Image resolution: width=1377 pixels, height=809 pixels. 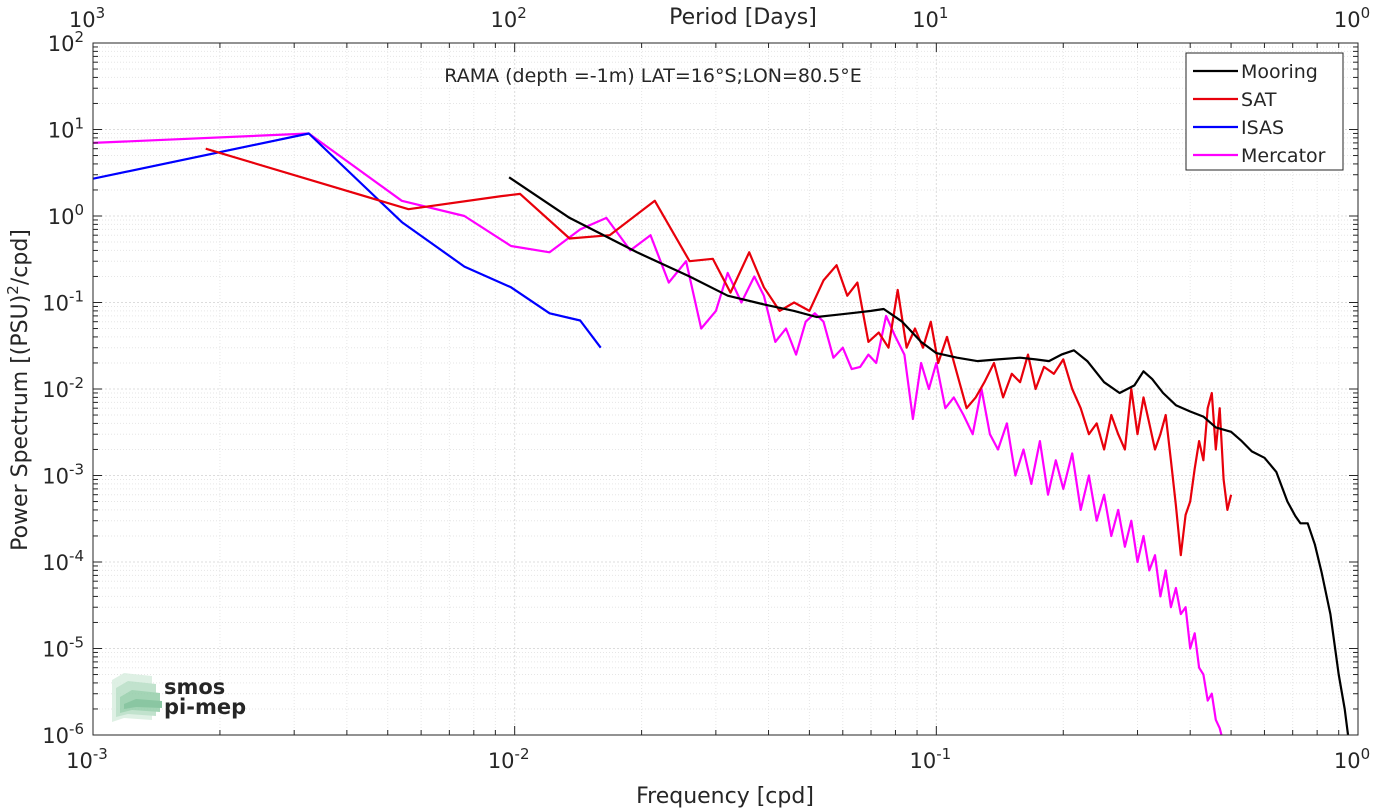 I want to click on y-axis-label: Power Spectrum [(PSU)2/cpd], so click(x=18, y=390).